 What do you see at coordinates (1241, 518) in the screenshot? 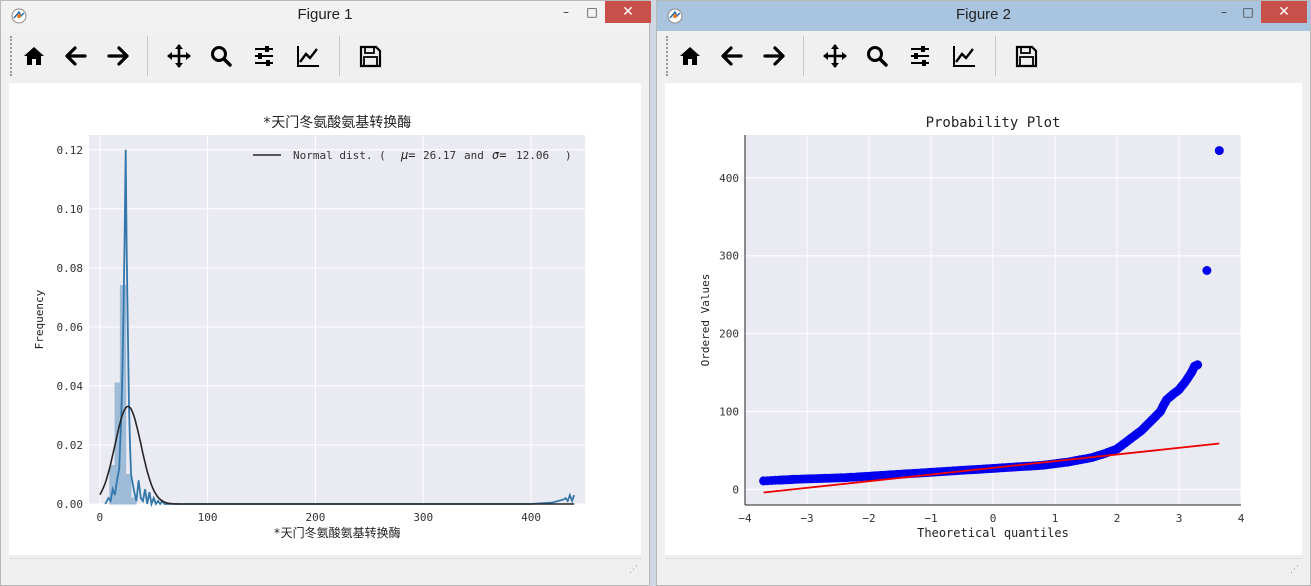
I see `x-tick-label: 4` at bounding box center [1241, 518].